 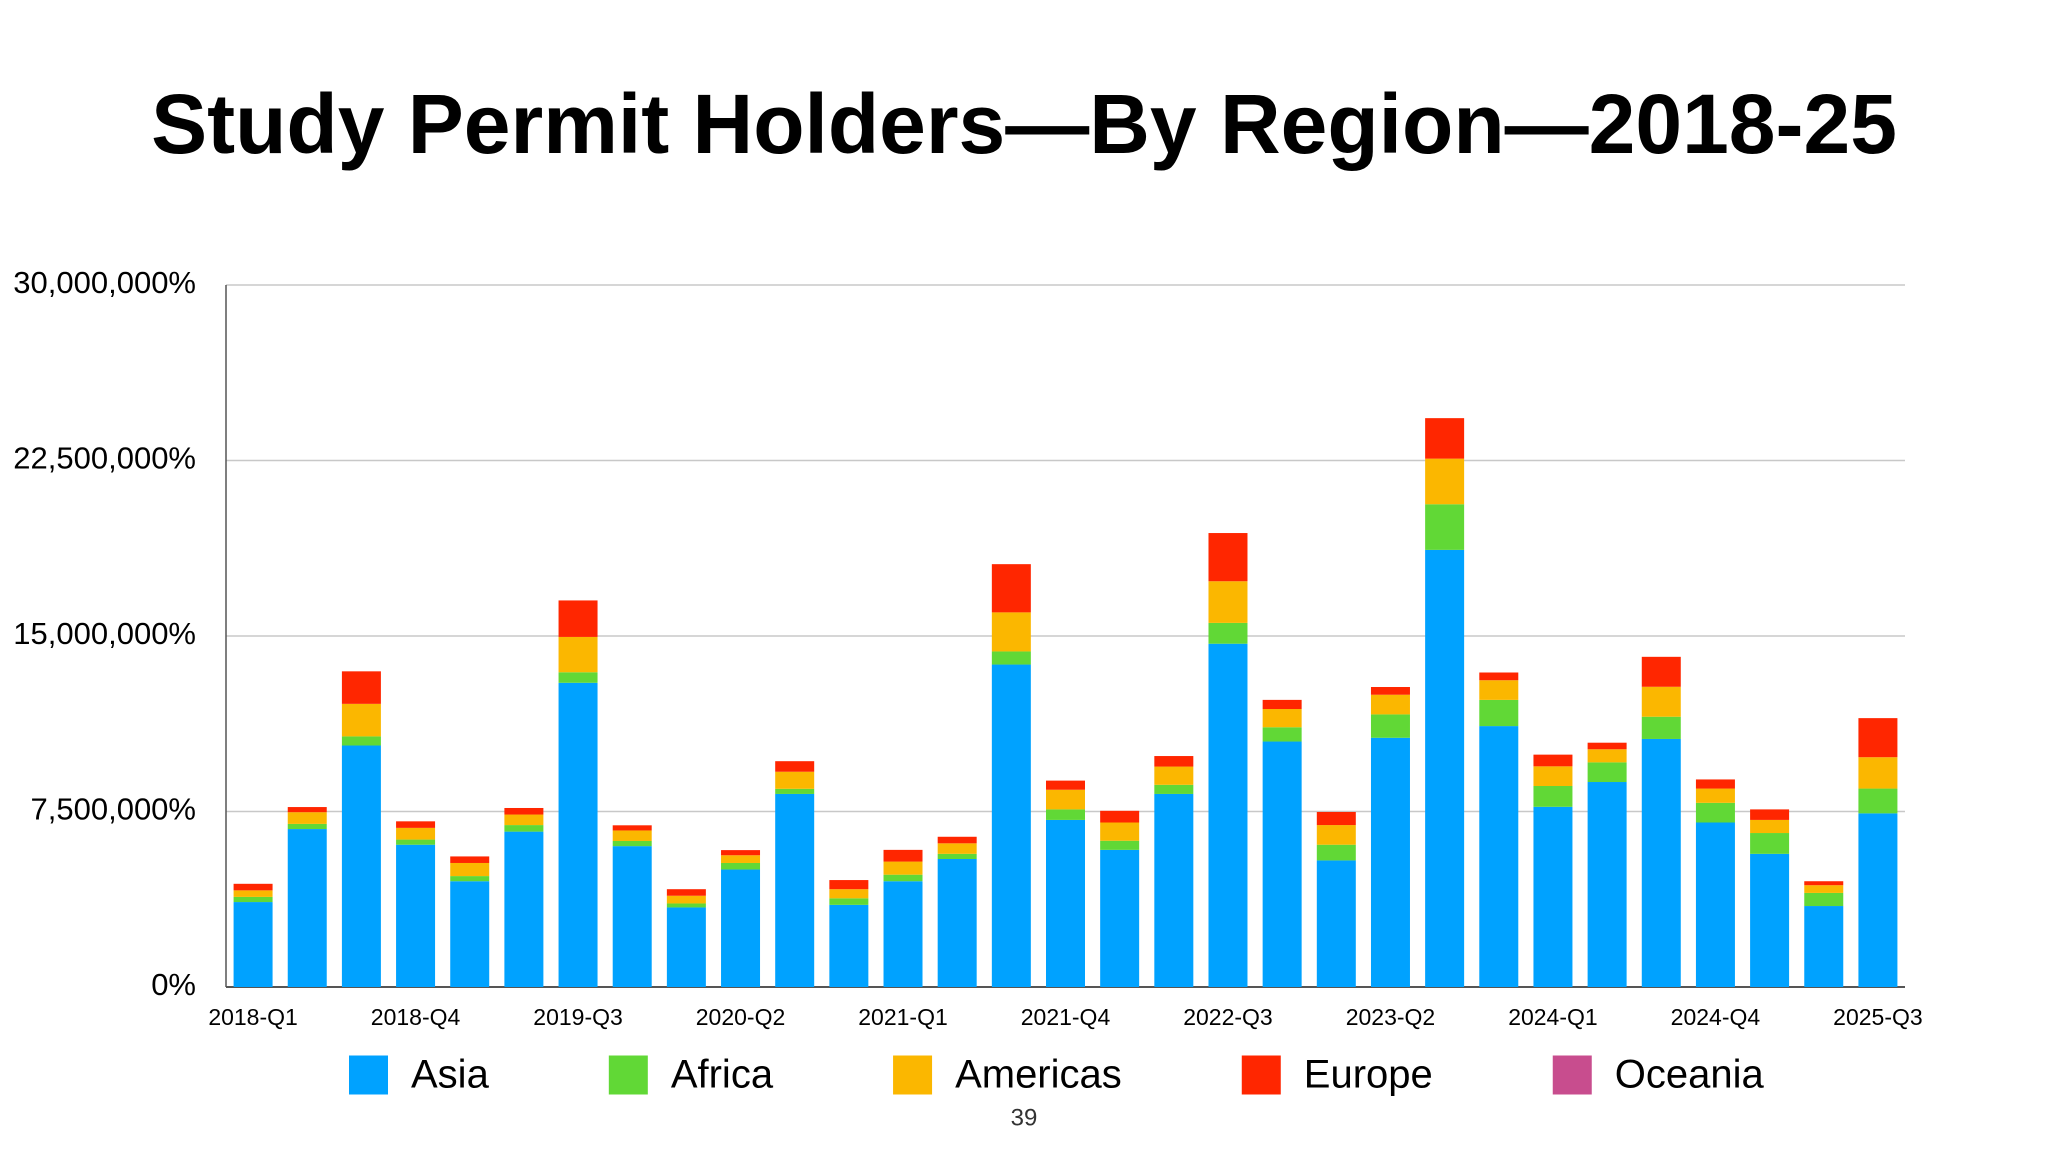 What do you see at coordinates (450, 1075) in the screenshot?
I see `legend-label: Asia` at bounding box center [450, 1075].